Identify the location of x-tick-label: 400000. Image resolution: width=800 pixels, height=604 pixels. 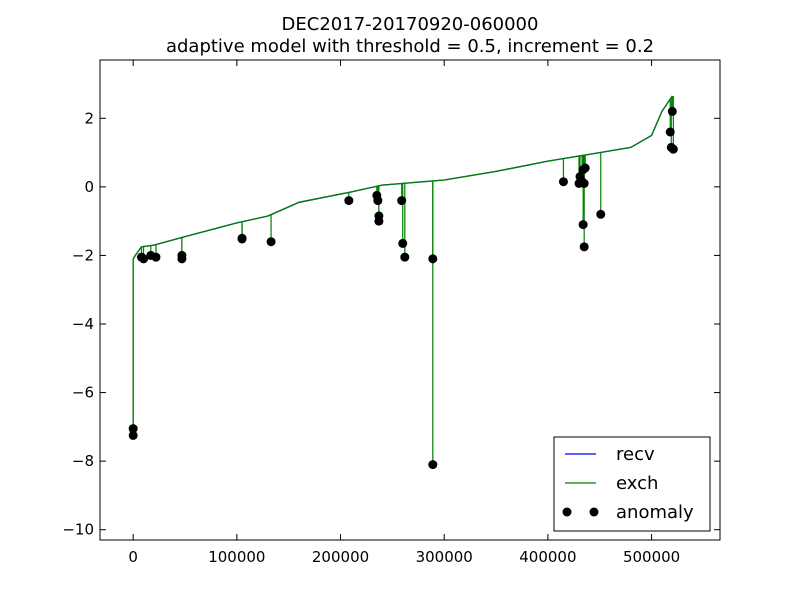
(547, 557).